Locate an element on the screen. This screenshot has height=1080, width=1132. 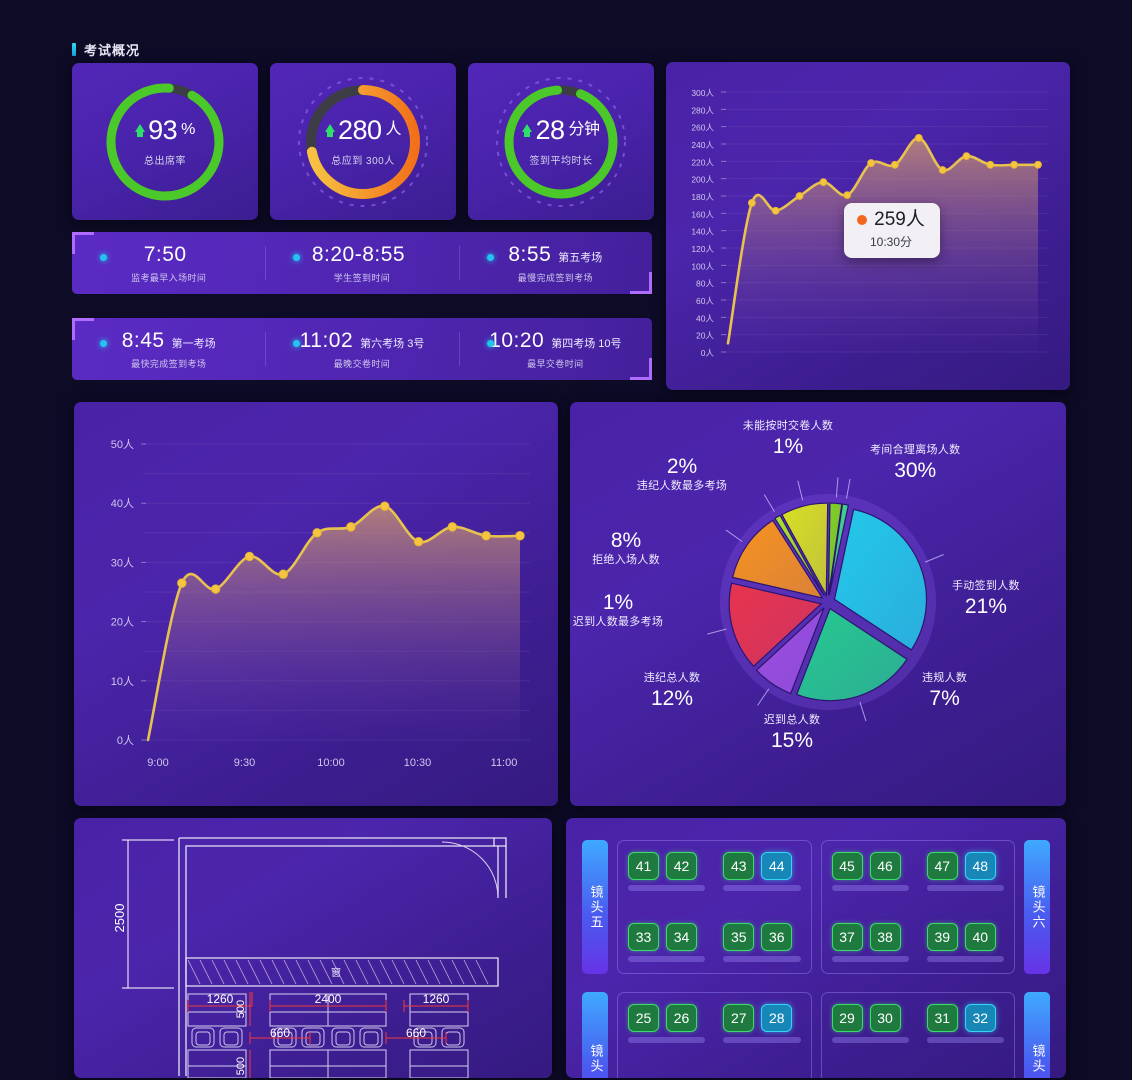
seat-pair-row: 45 46 is located at coordinates (870, 866).